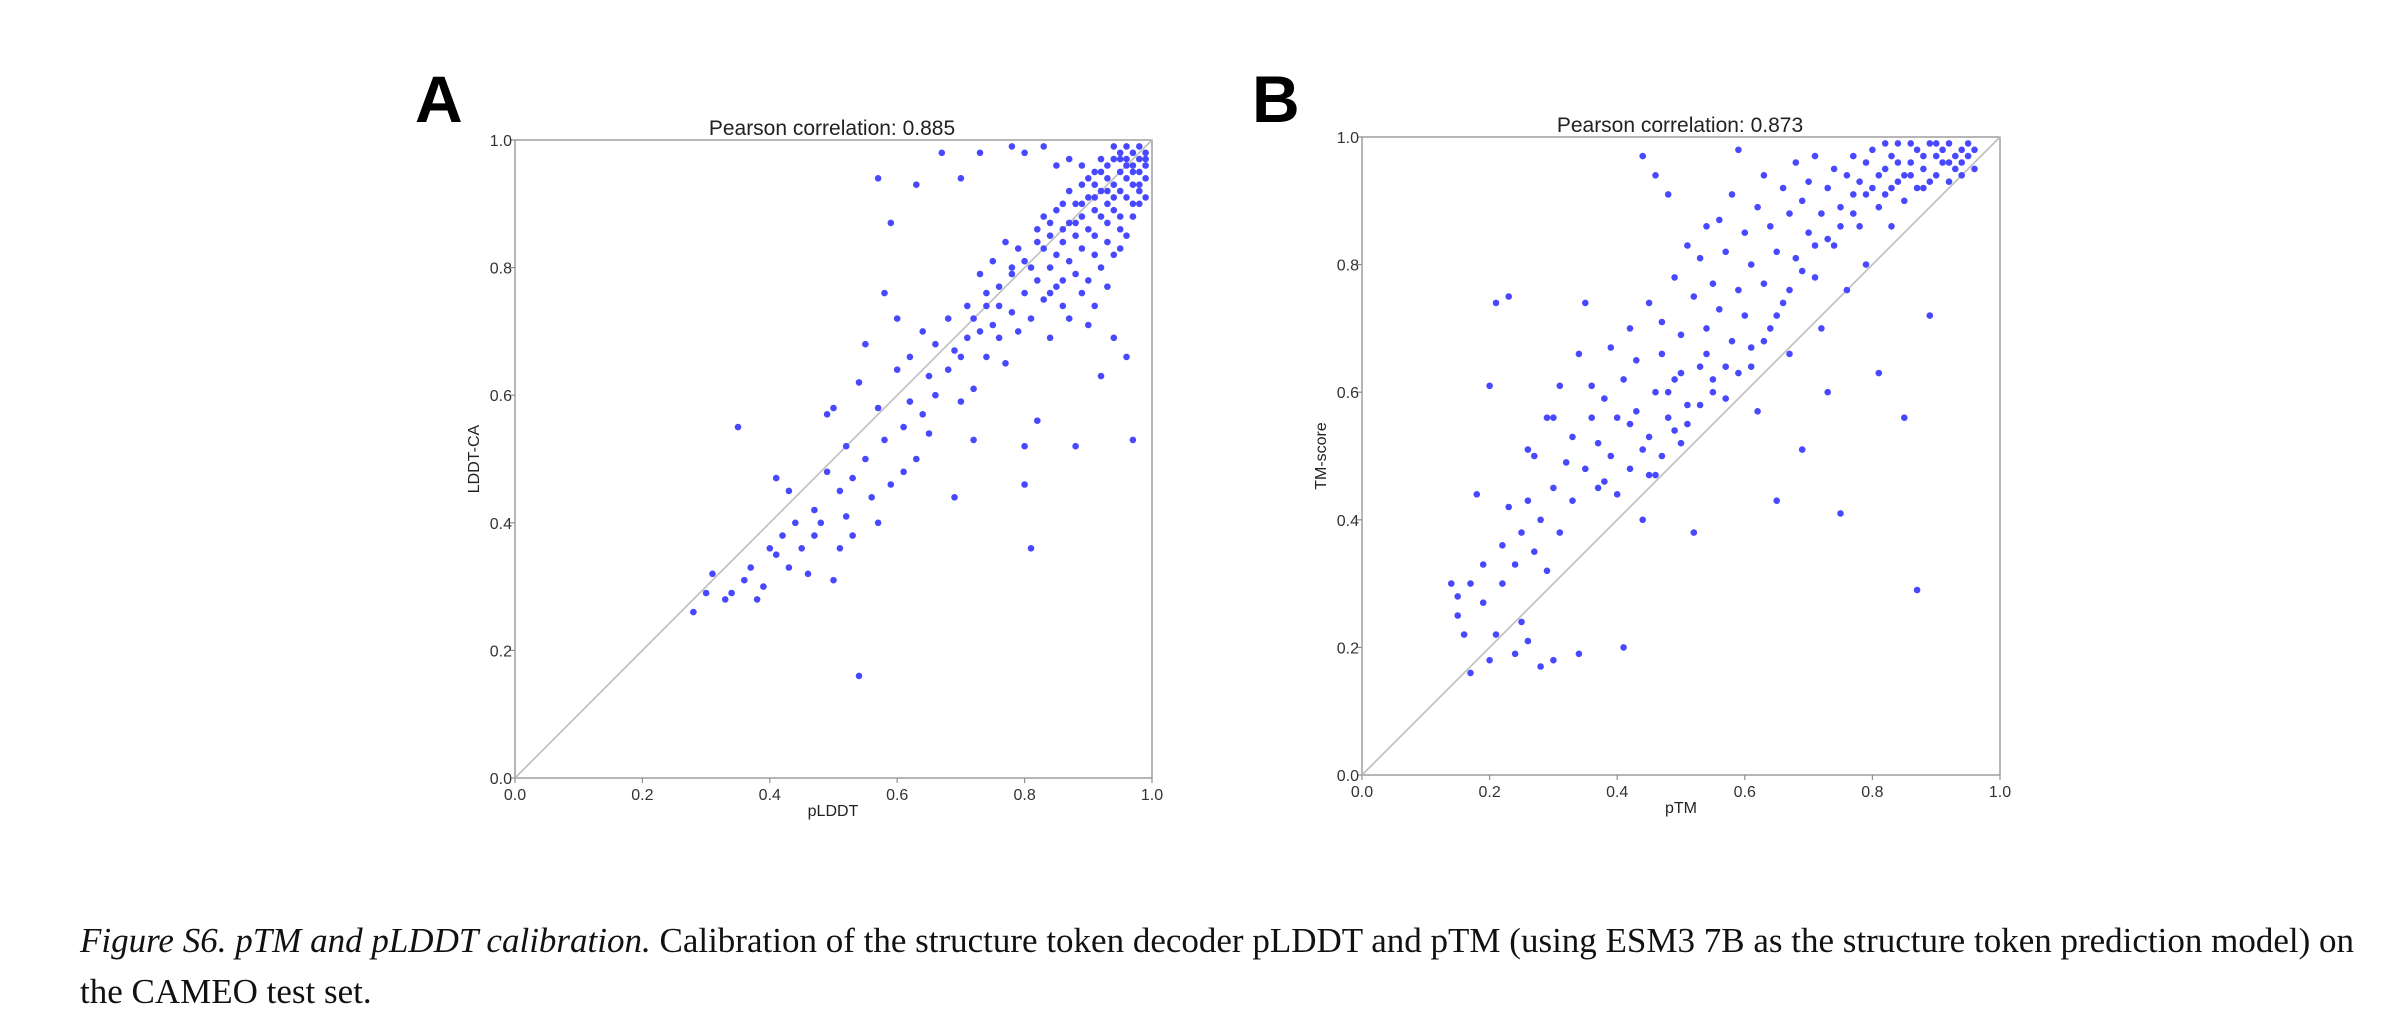 This screenshot has width=2385, height=1035. I want to click on y-tick-label-b-4: 0.8, so click(1348, 266).